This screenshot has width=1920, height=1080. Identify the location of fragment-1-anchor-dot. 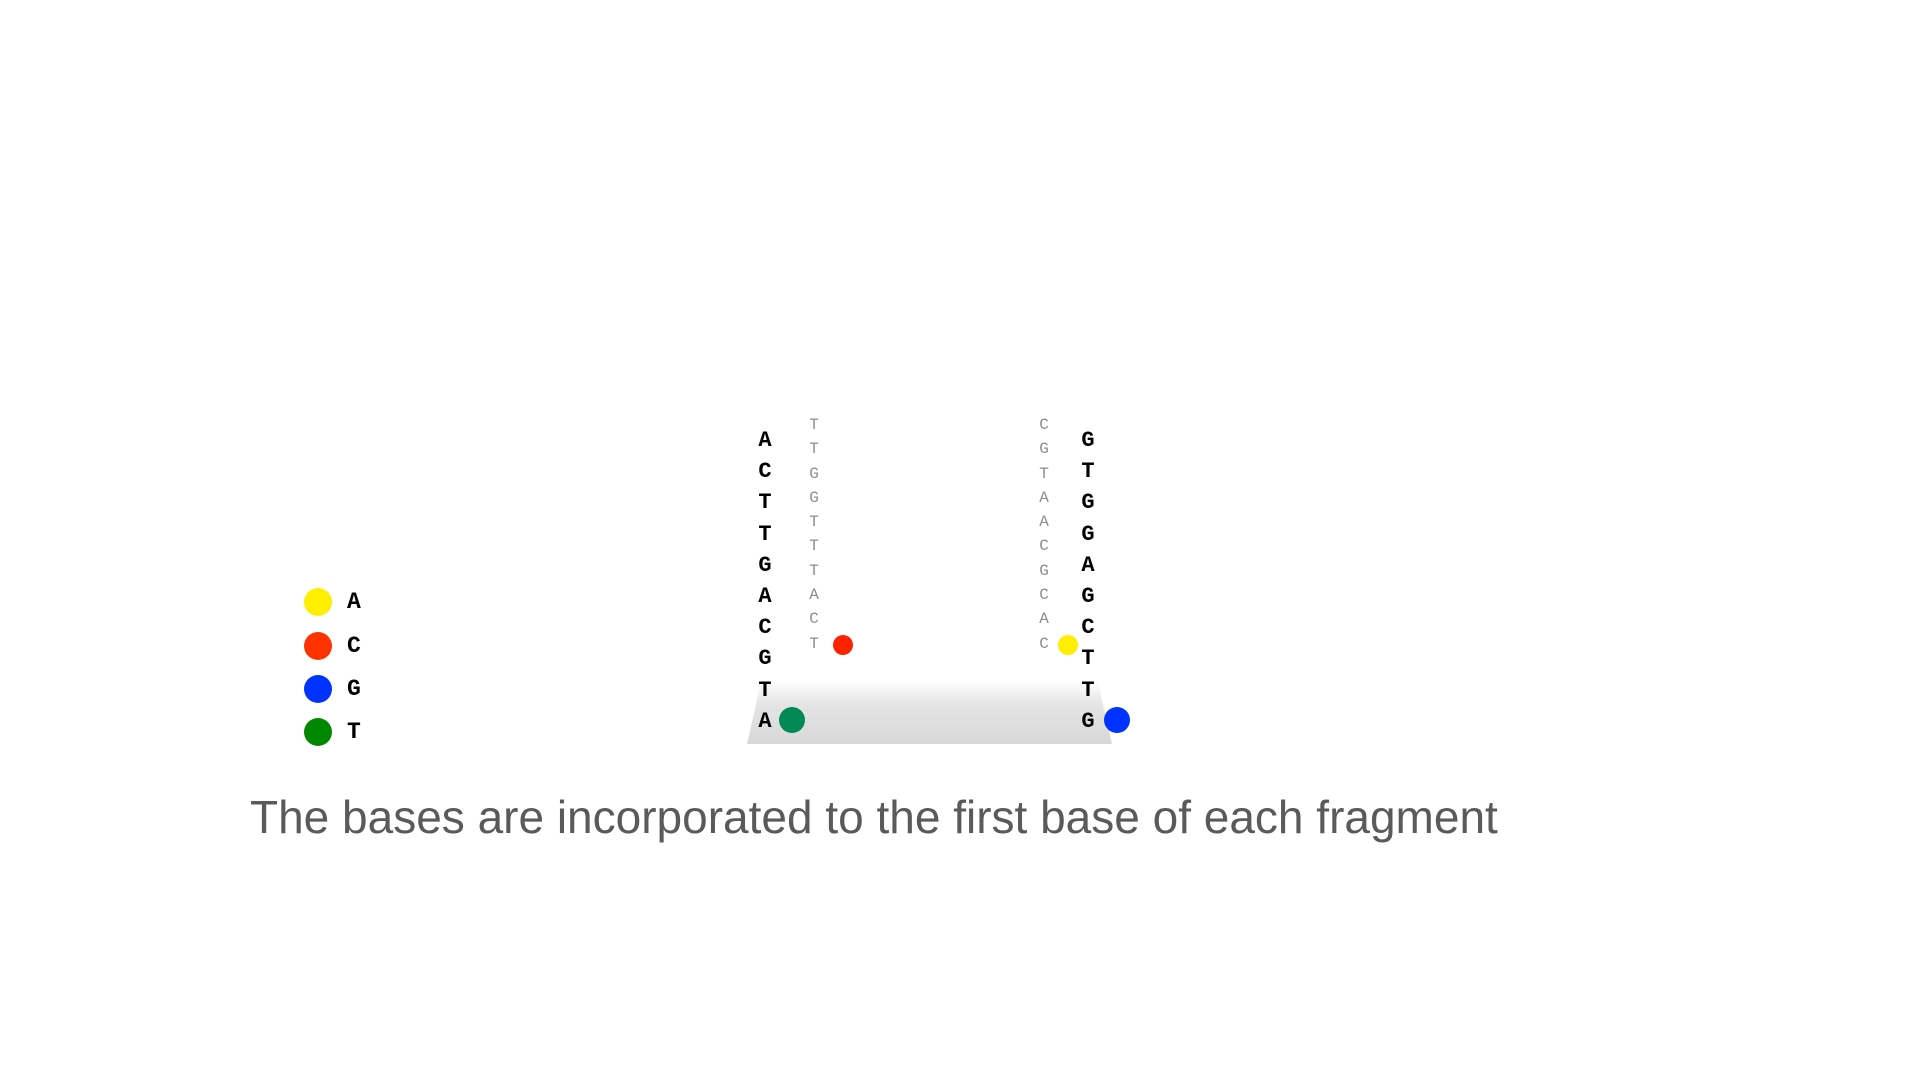
(792, 720).